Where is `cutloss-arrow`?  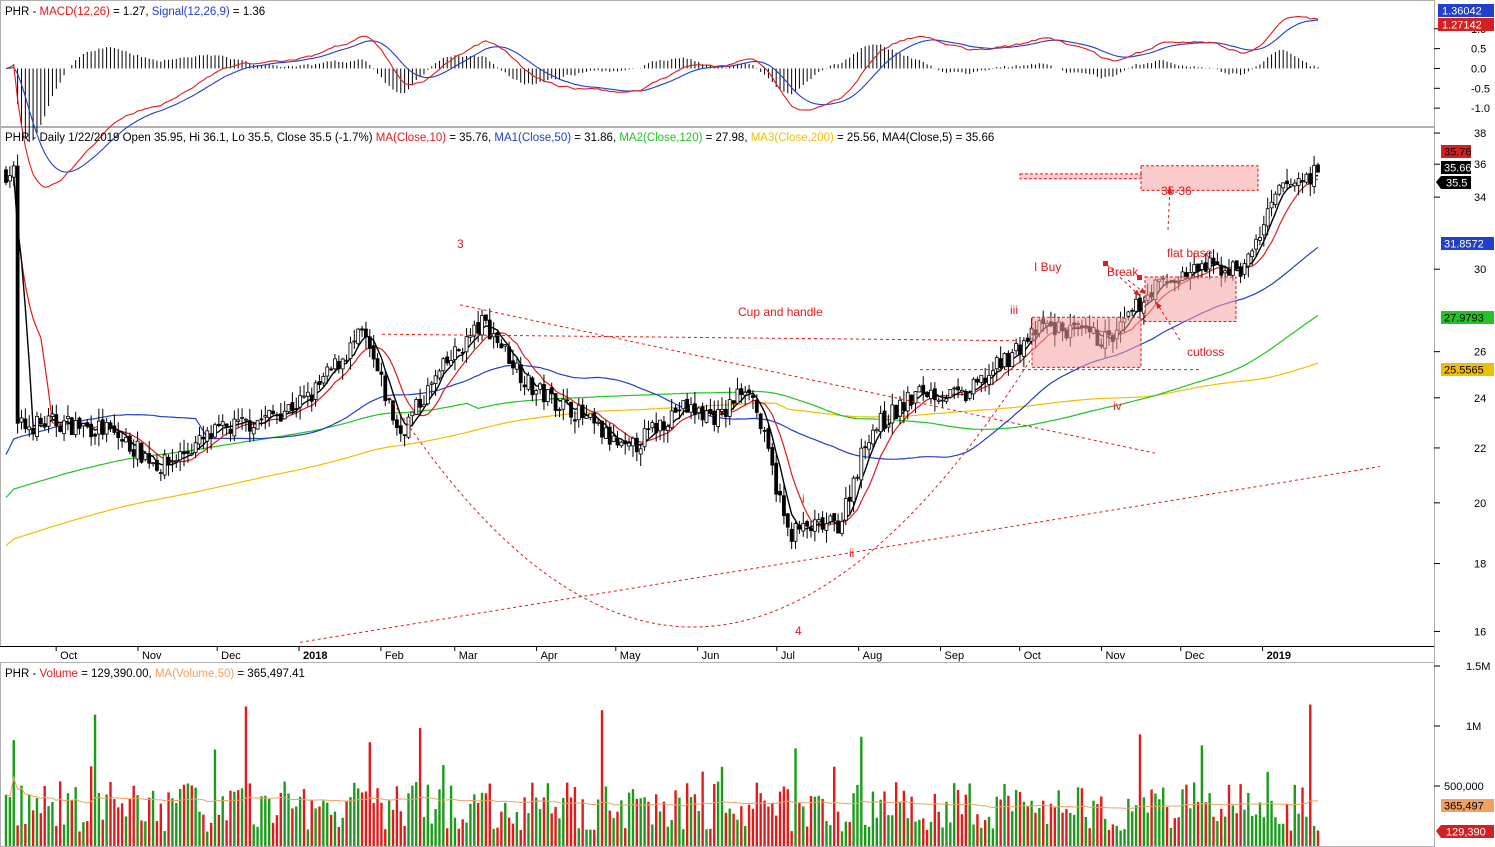
cutloss-arrow is located at coordinates (1168, 321).